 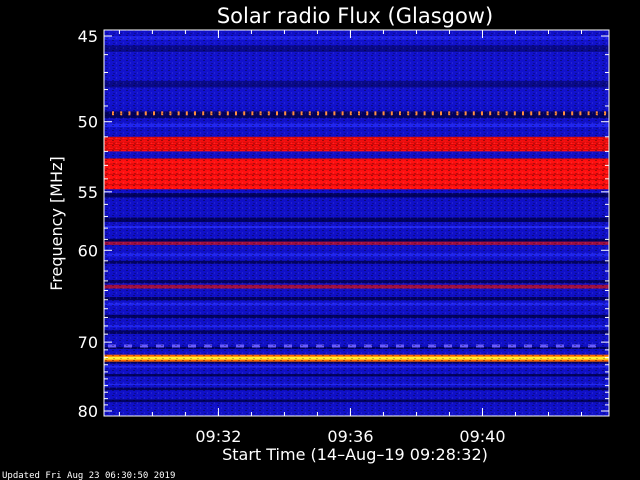 I want to click on y-tick-label: 55, so click(x=88, y=192).